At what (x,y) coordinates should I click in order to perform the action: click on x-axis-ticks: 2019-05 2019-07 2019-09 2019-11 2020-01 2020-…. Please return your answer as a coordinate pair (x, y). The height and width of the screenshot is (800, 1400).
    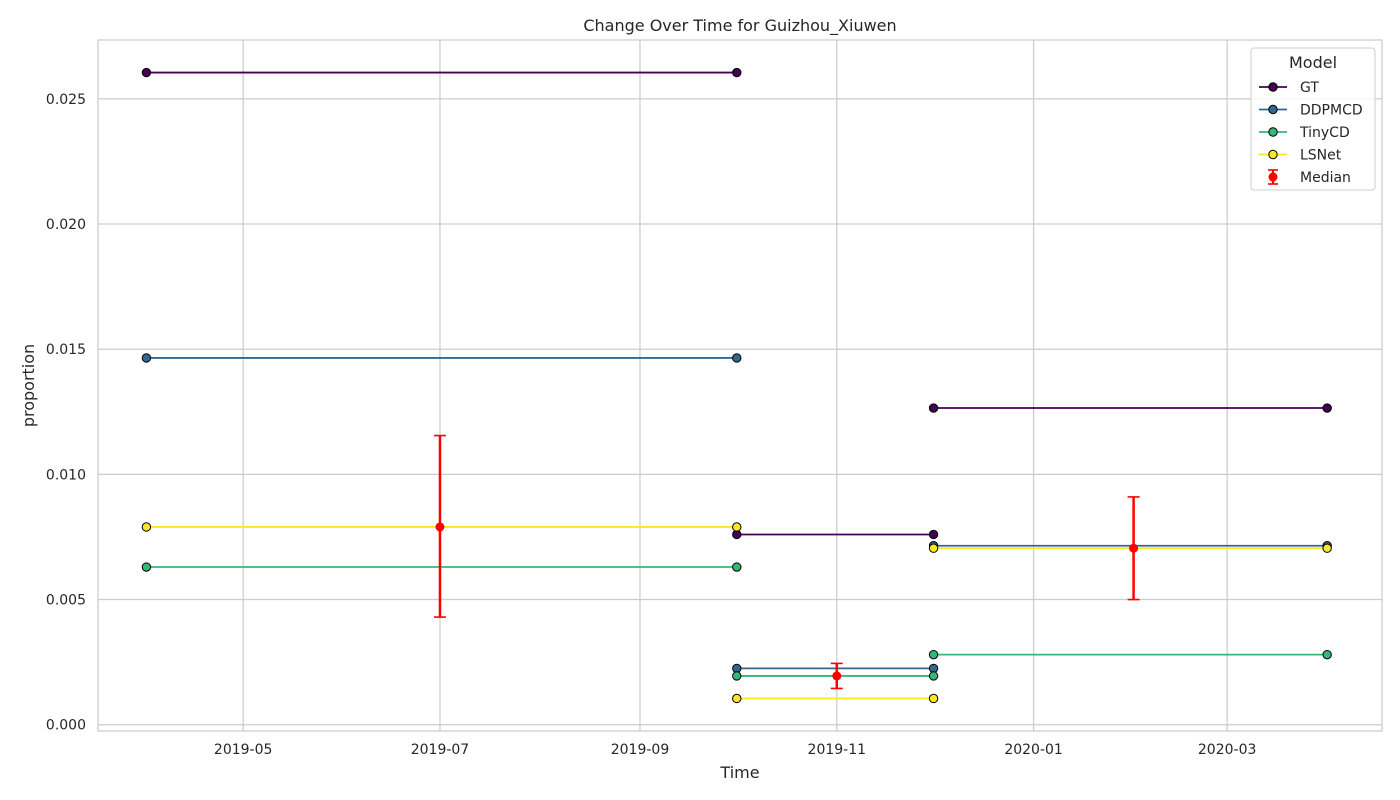
    Looking at the image, I should click on (735, 750).